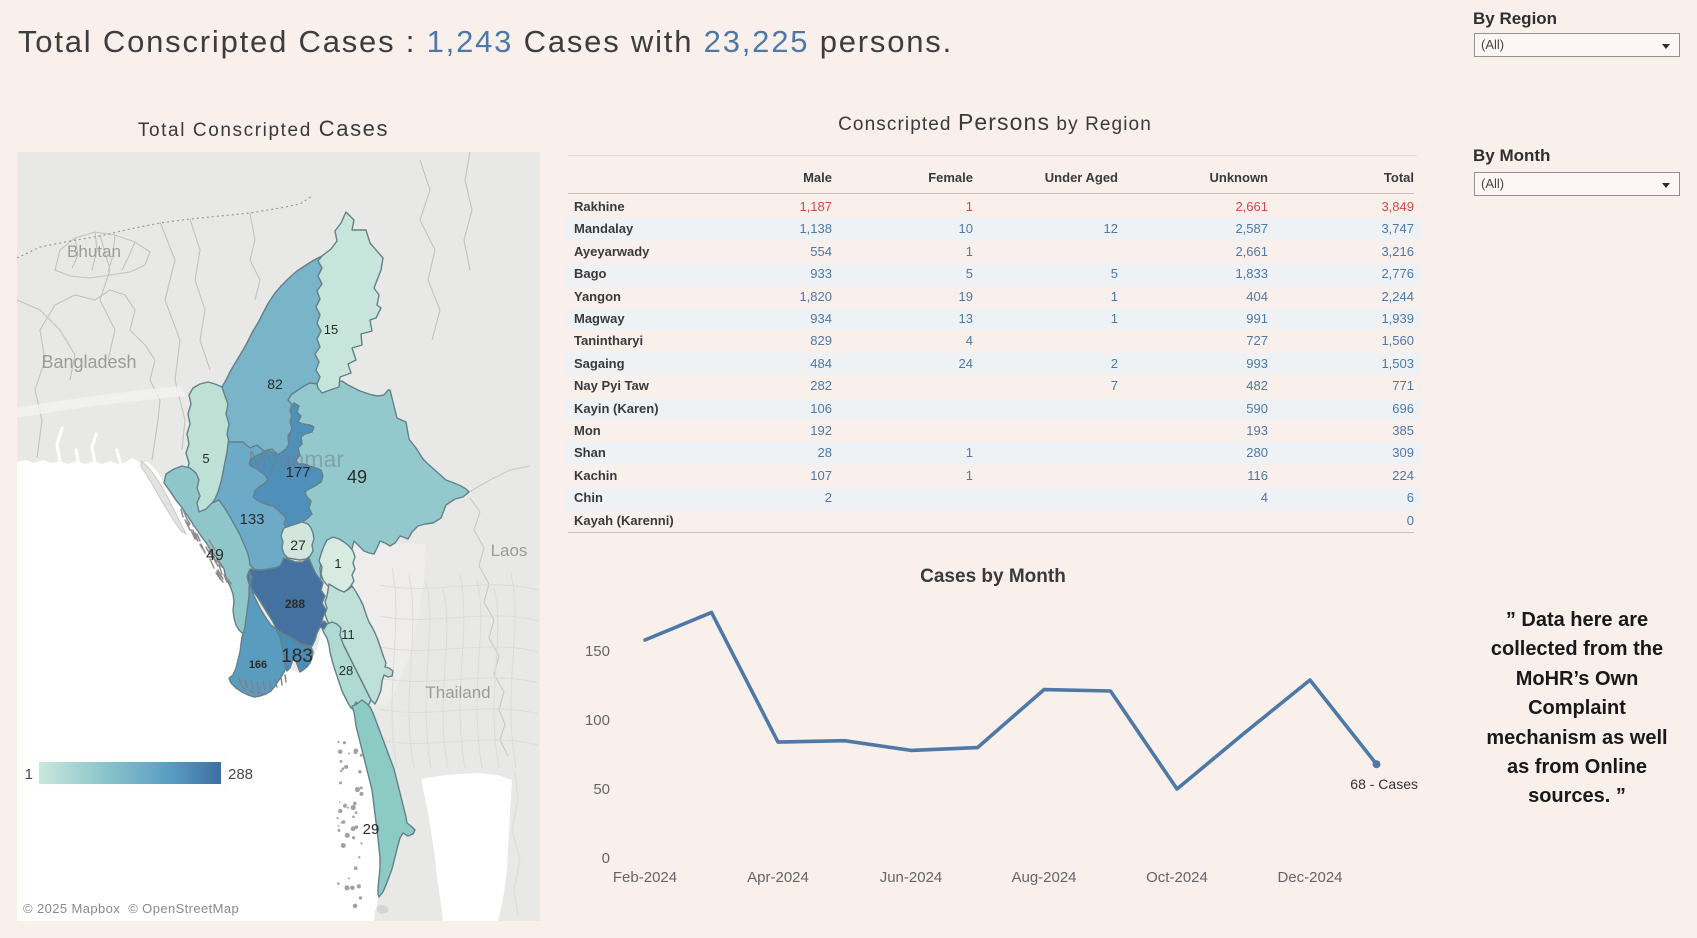 This screenshot has height=938, width=1697. Describe the element at coordinates (1177, 877) in the screenshot. I see `svg-text: Oct-2024` at that location.